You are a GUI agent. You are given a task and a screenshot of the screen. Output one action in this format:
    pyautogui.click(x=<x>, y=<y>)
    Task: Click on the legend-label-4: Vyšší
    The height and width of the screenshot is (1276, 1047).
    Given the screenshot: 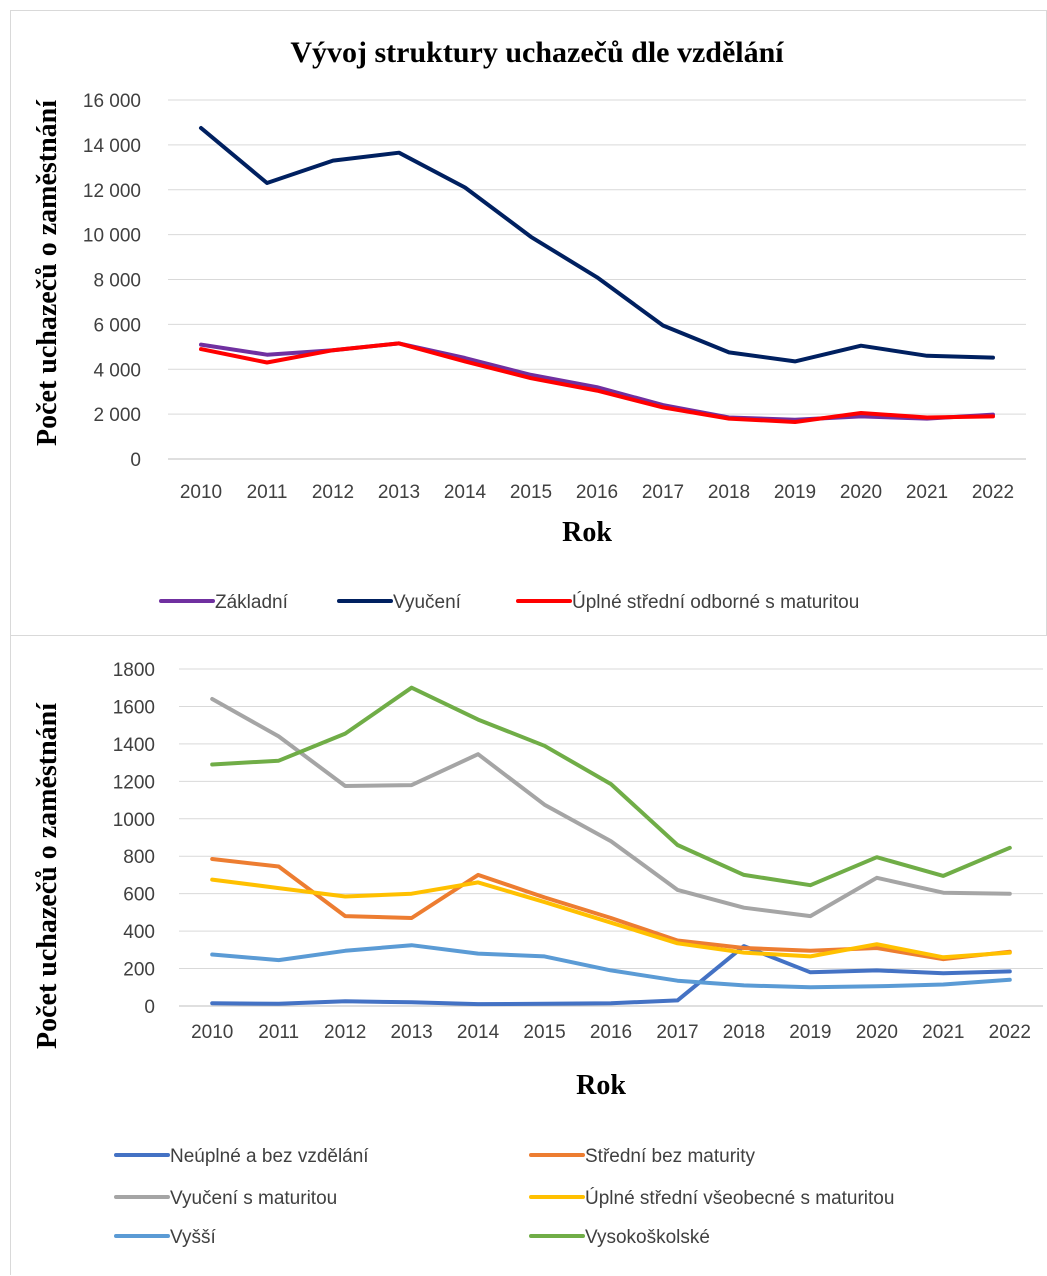 What is the action you would take?
    pyautogui.click(x=193, y=1237)
    